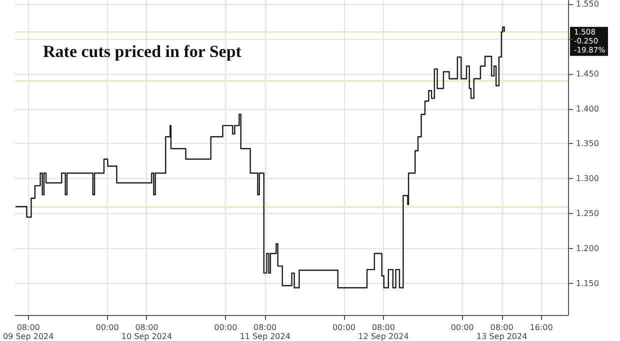 The height and width of the screenshot is (341, 620). What do you see at coordinates (142, 51) in the screenshot?
I see `text: Rate cuts priced in for Sept` at bounding box center [142, 51].